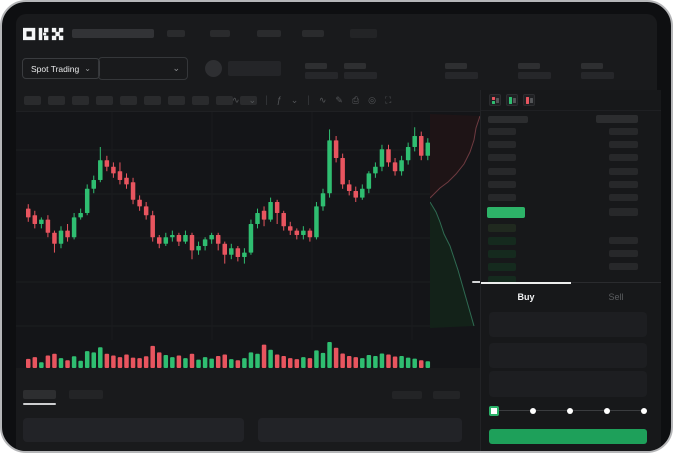  What do you see at coordinates (236, 99) in the screenshot?
I see `chart-style-icon: ∿` at bounding box center [236, 99].